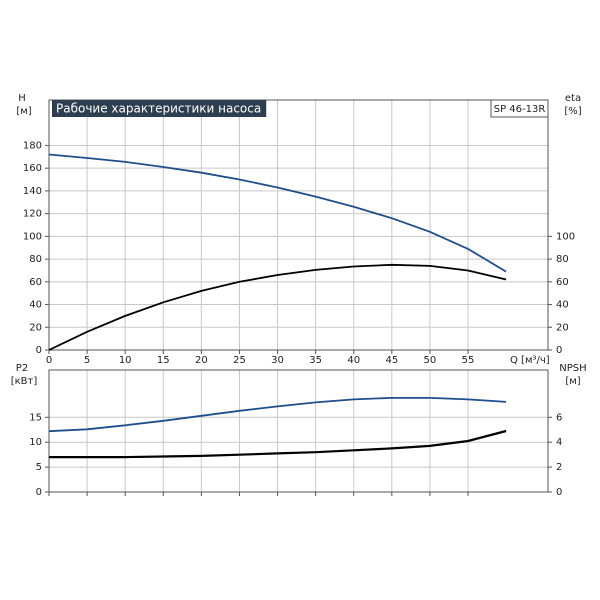 The image size is (600, 600). What do you see at coordinates (573, 98) in the screenshot?
I see `y2-axis-label: eta` at bounding box center [573, 98].